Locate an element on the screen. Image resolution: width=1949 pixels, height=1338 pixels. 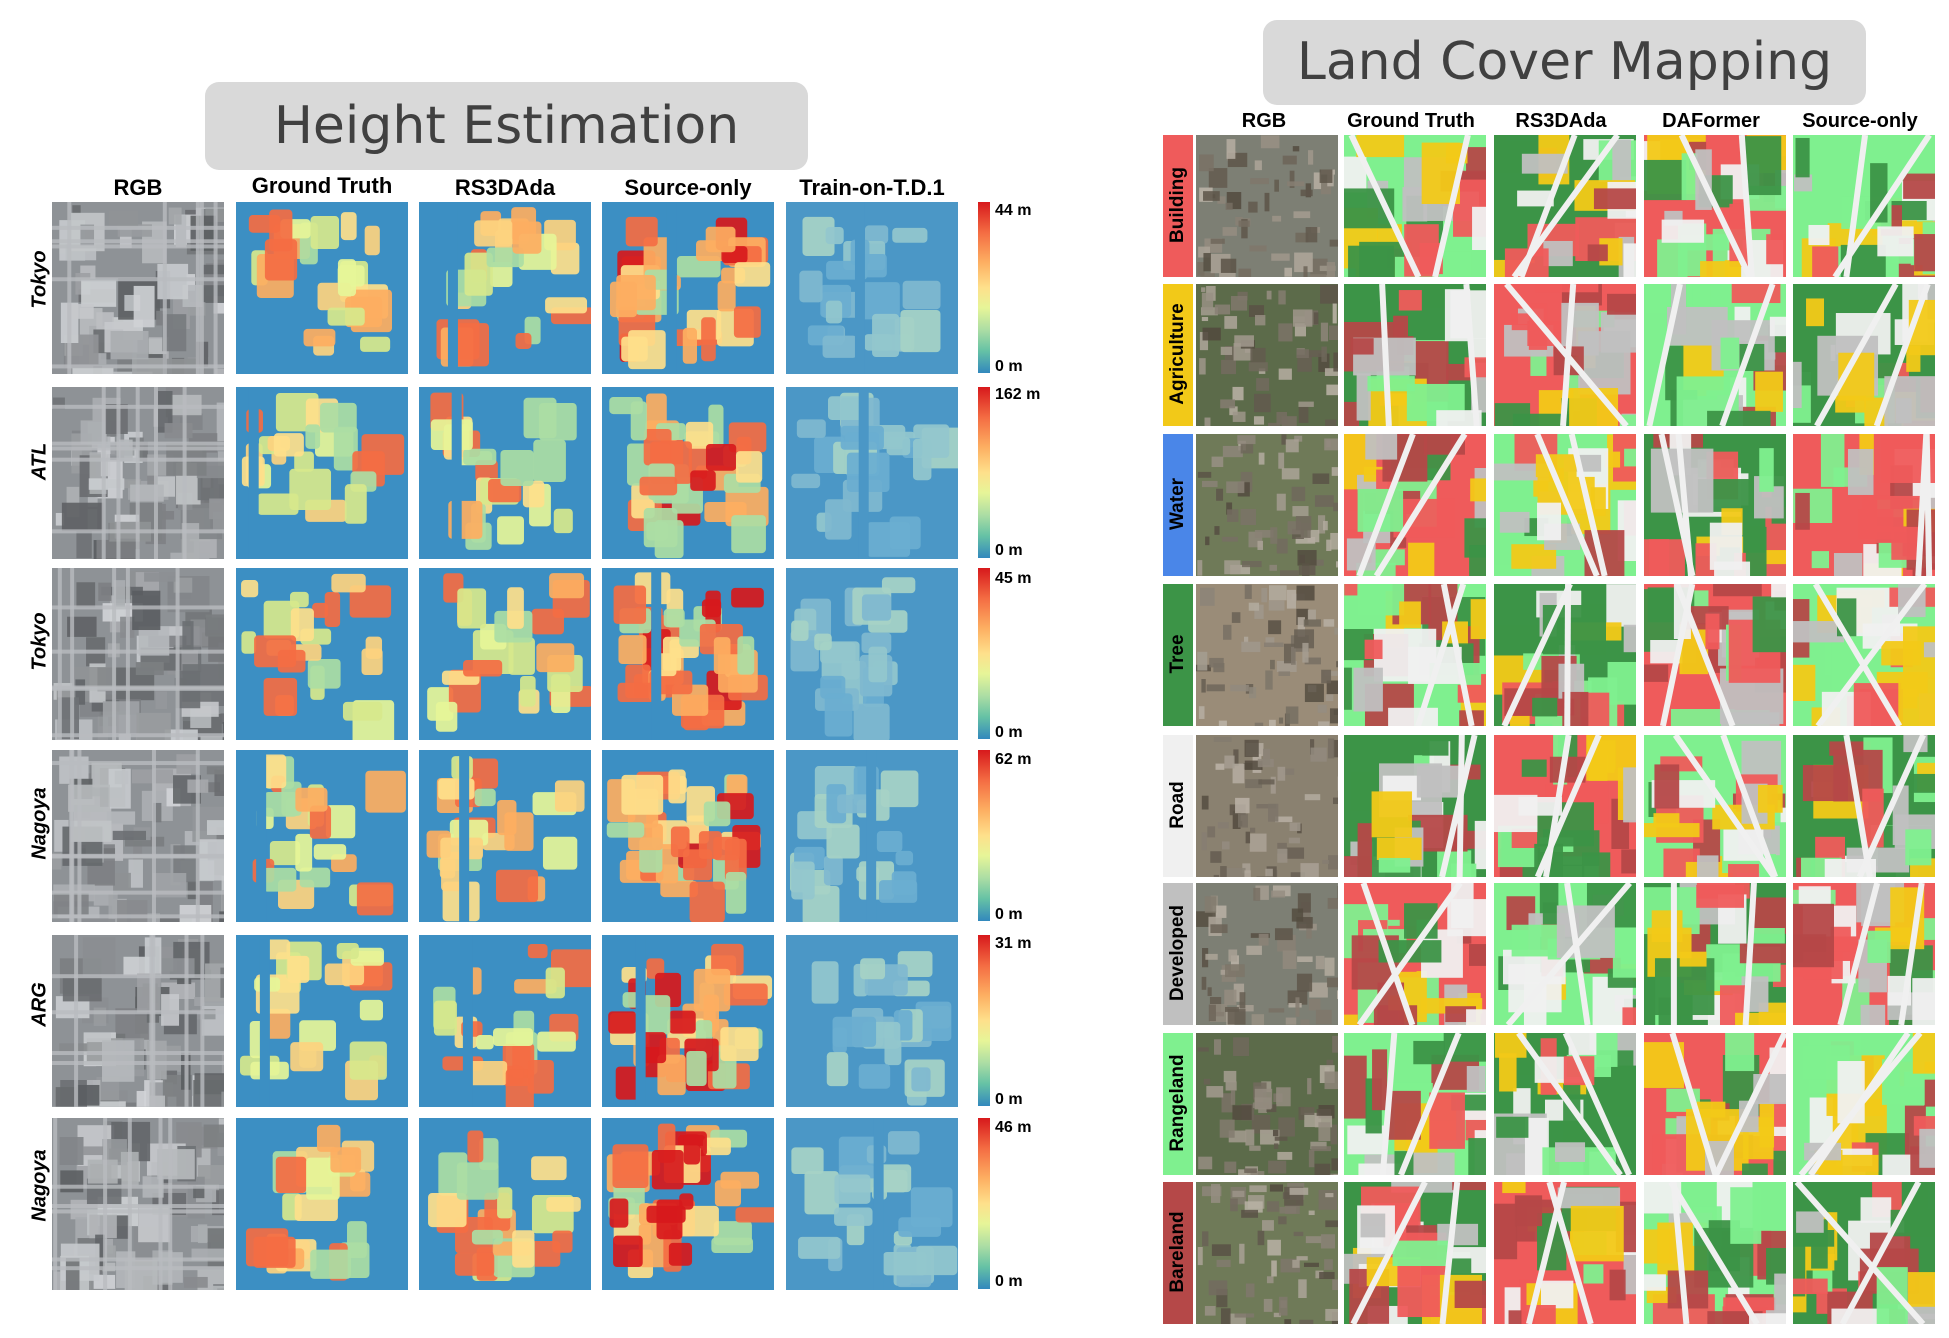
class-bar-building is located at coordinates (1178, 206).